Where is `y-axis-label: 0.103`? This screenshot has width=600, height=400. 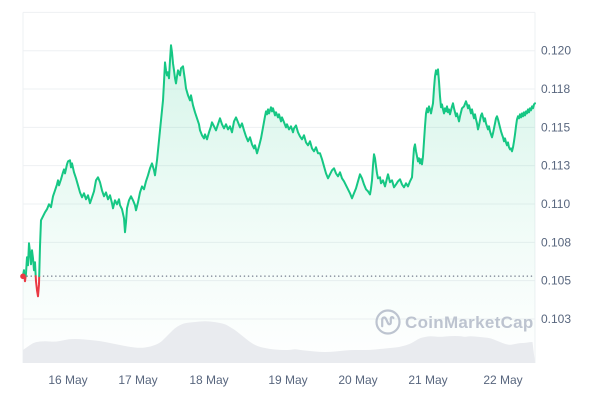 y-axis-label: 0.103 is located at coordinates (556, 319).